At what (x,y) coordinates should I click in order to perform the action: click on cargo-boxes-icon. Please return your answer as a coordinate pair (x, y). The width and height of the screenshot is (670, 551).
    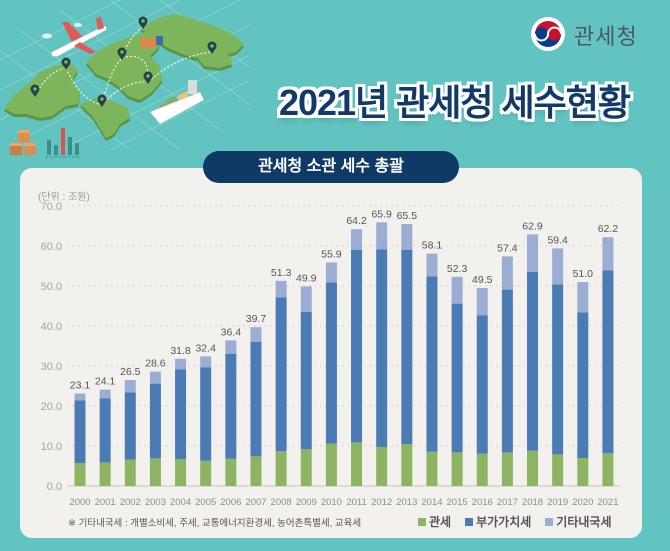
    Looking at the image, I should click on (23, 142).